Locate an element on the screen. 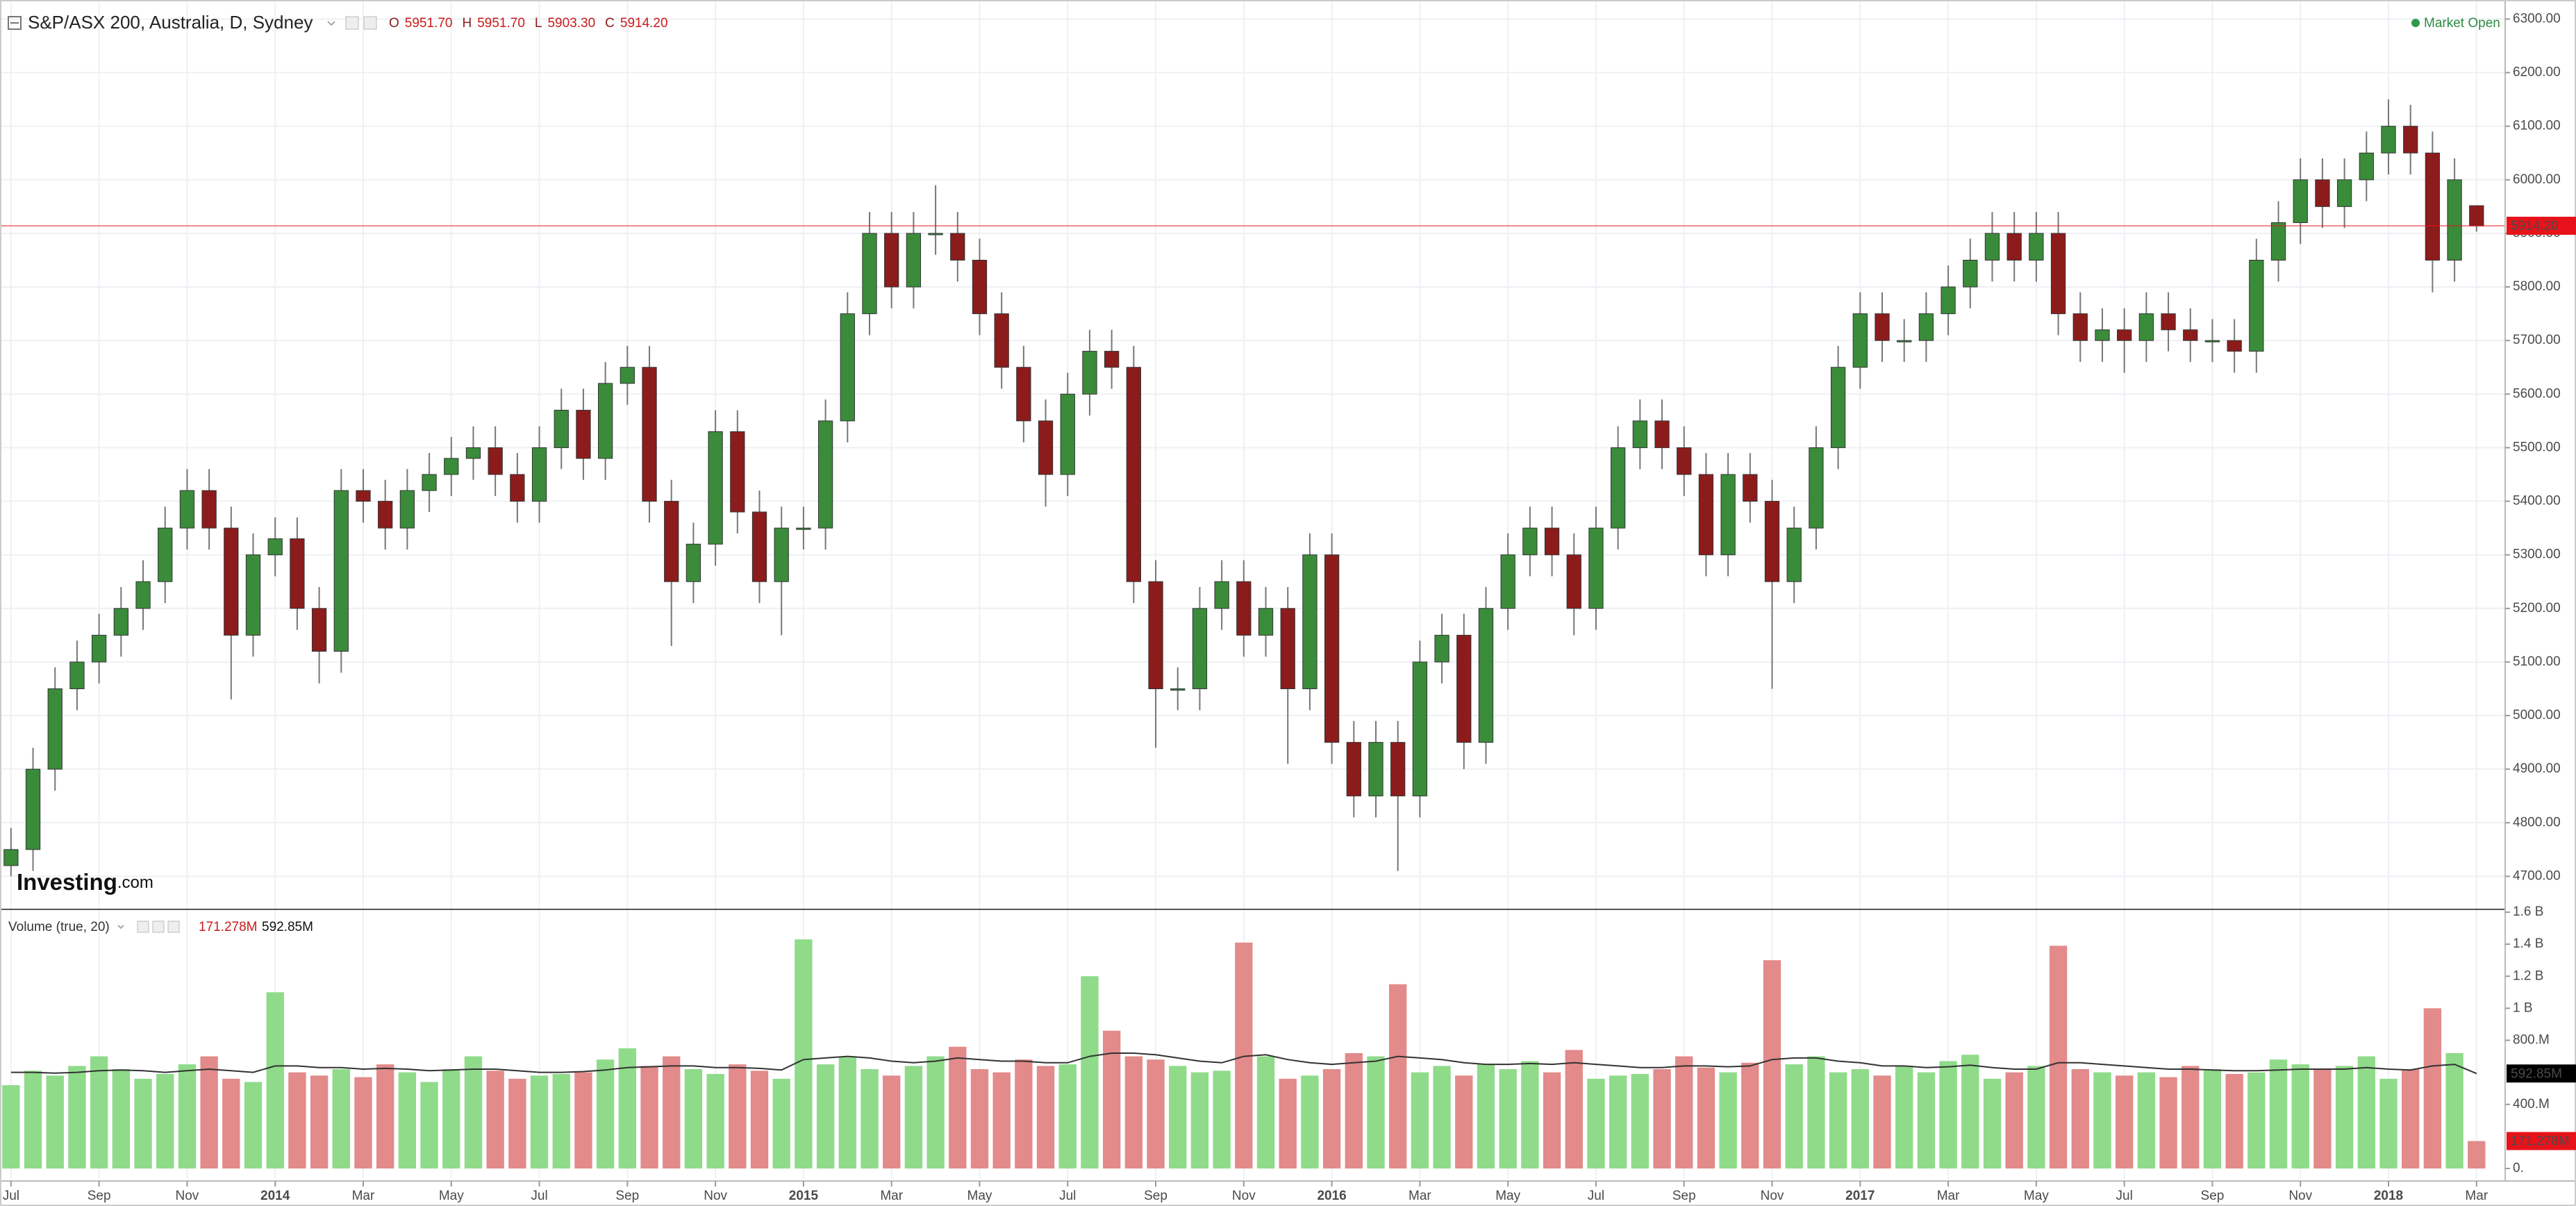 This screenshot has width=2576, height=1206. y-tick-label: 1.6 B is located at coordinates (2528, 911).